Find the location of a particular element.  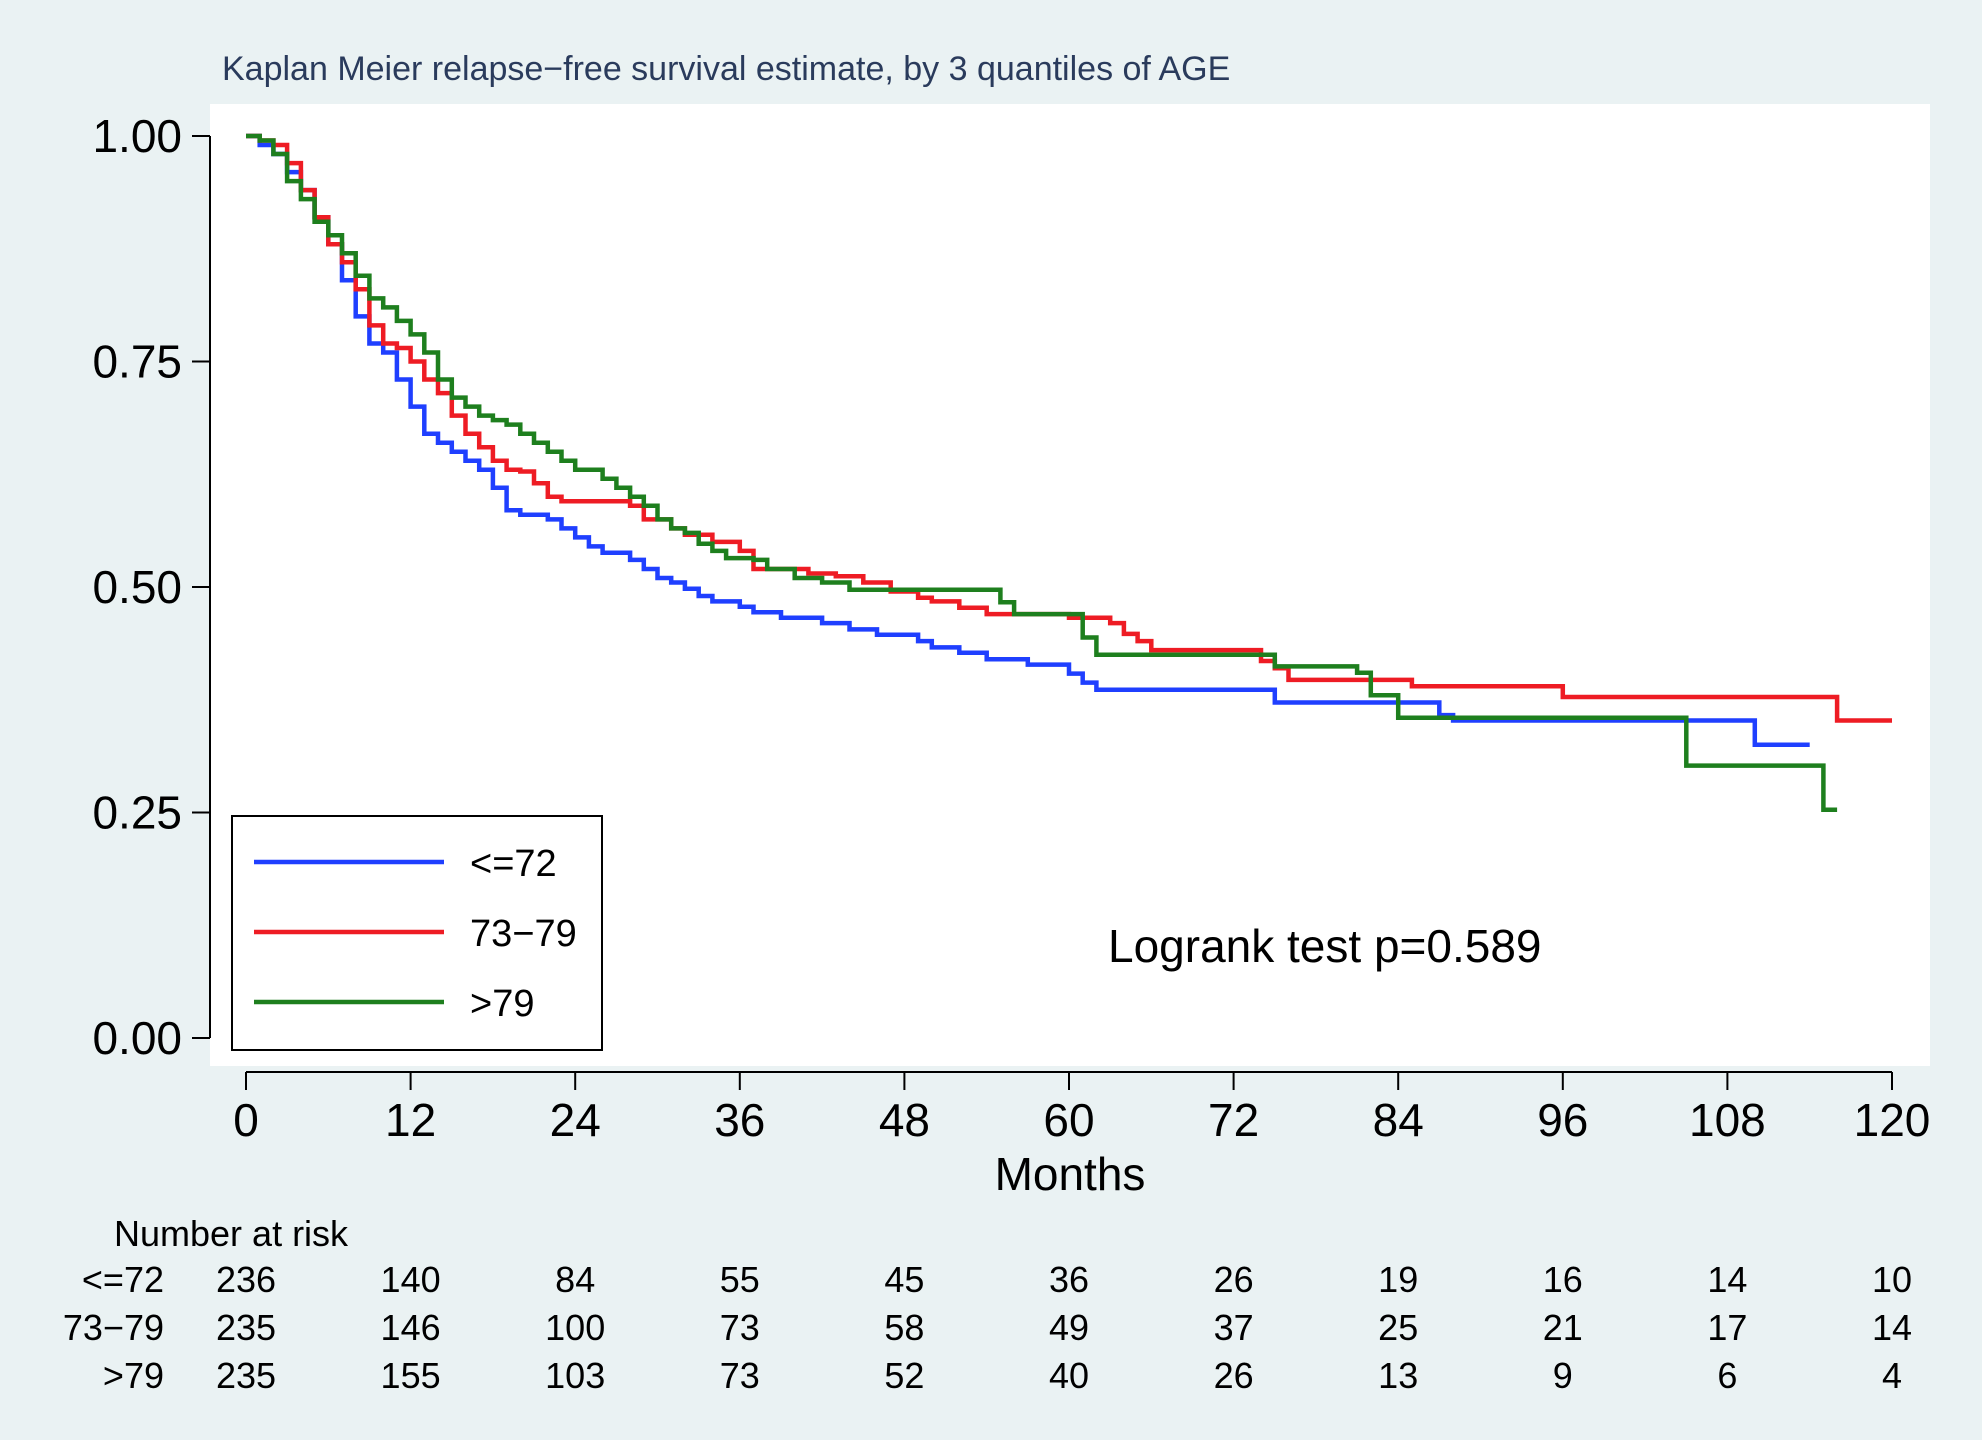

legend: <=72 73−79 >79 is located at coordinates (417, 933).